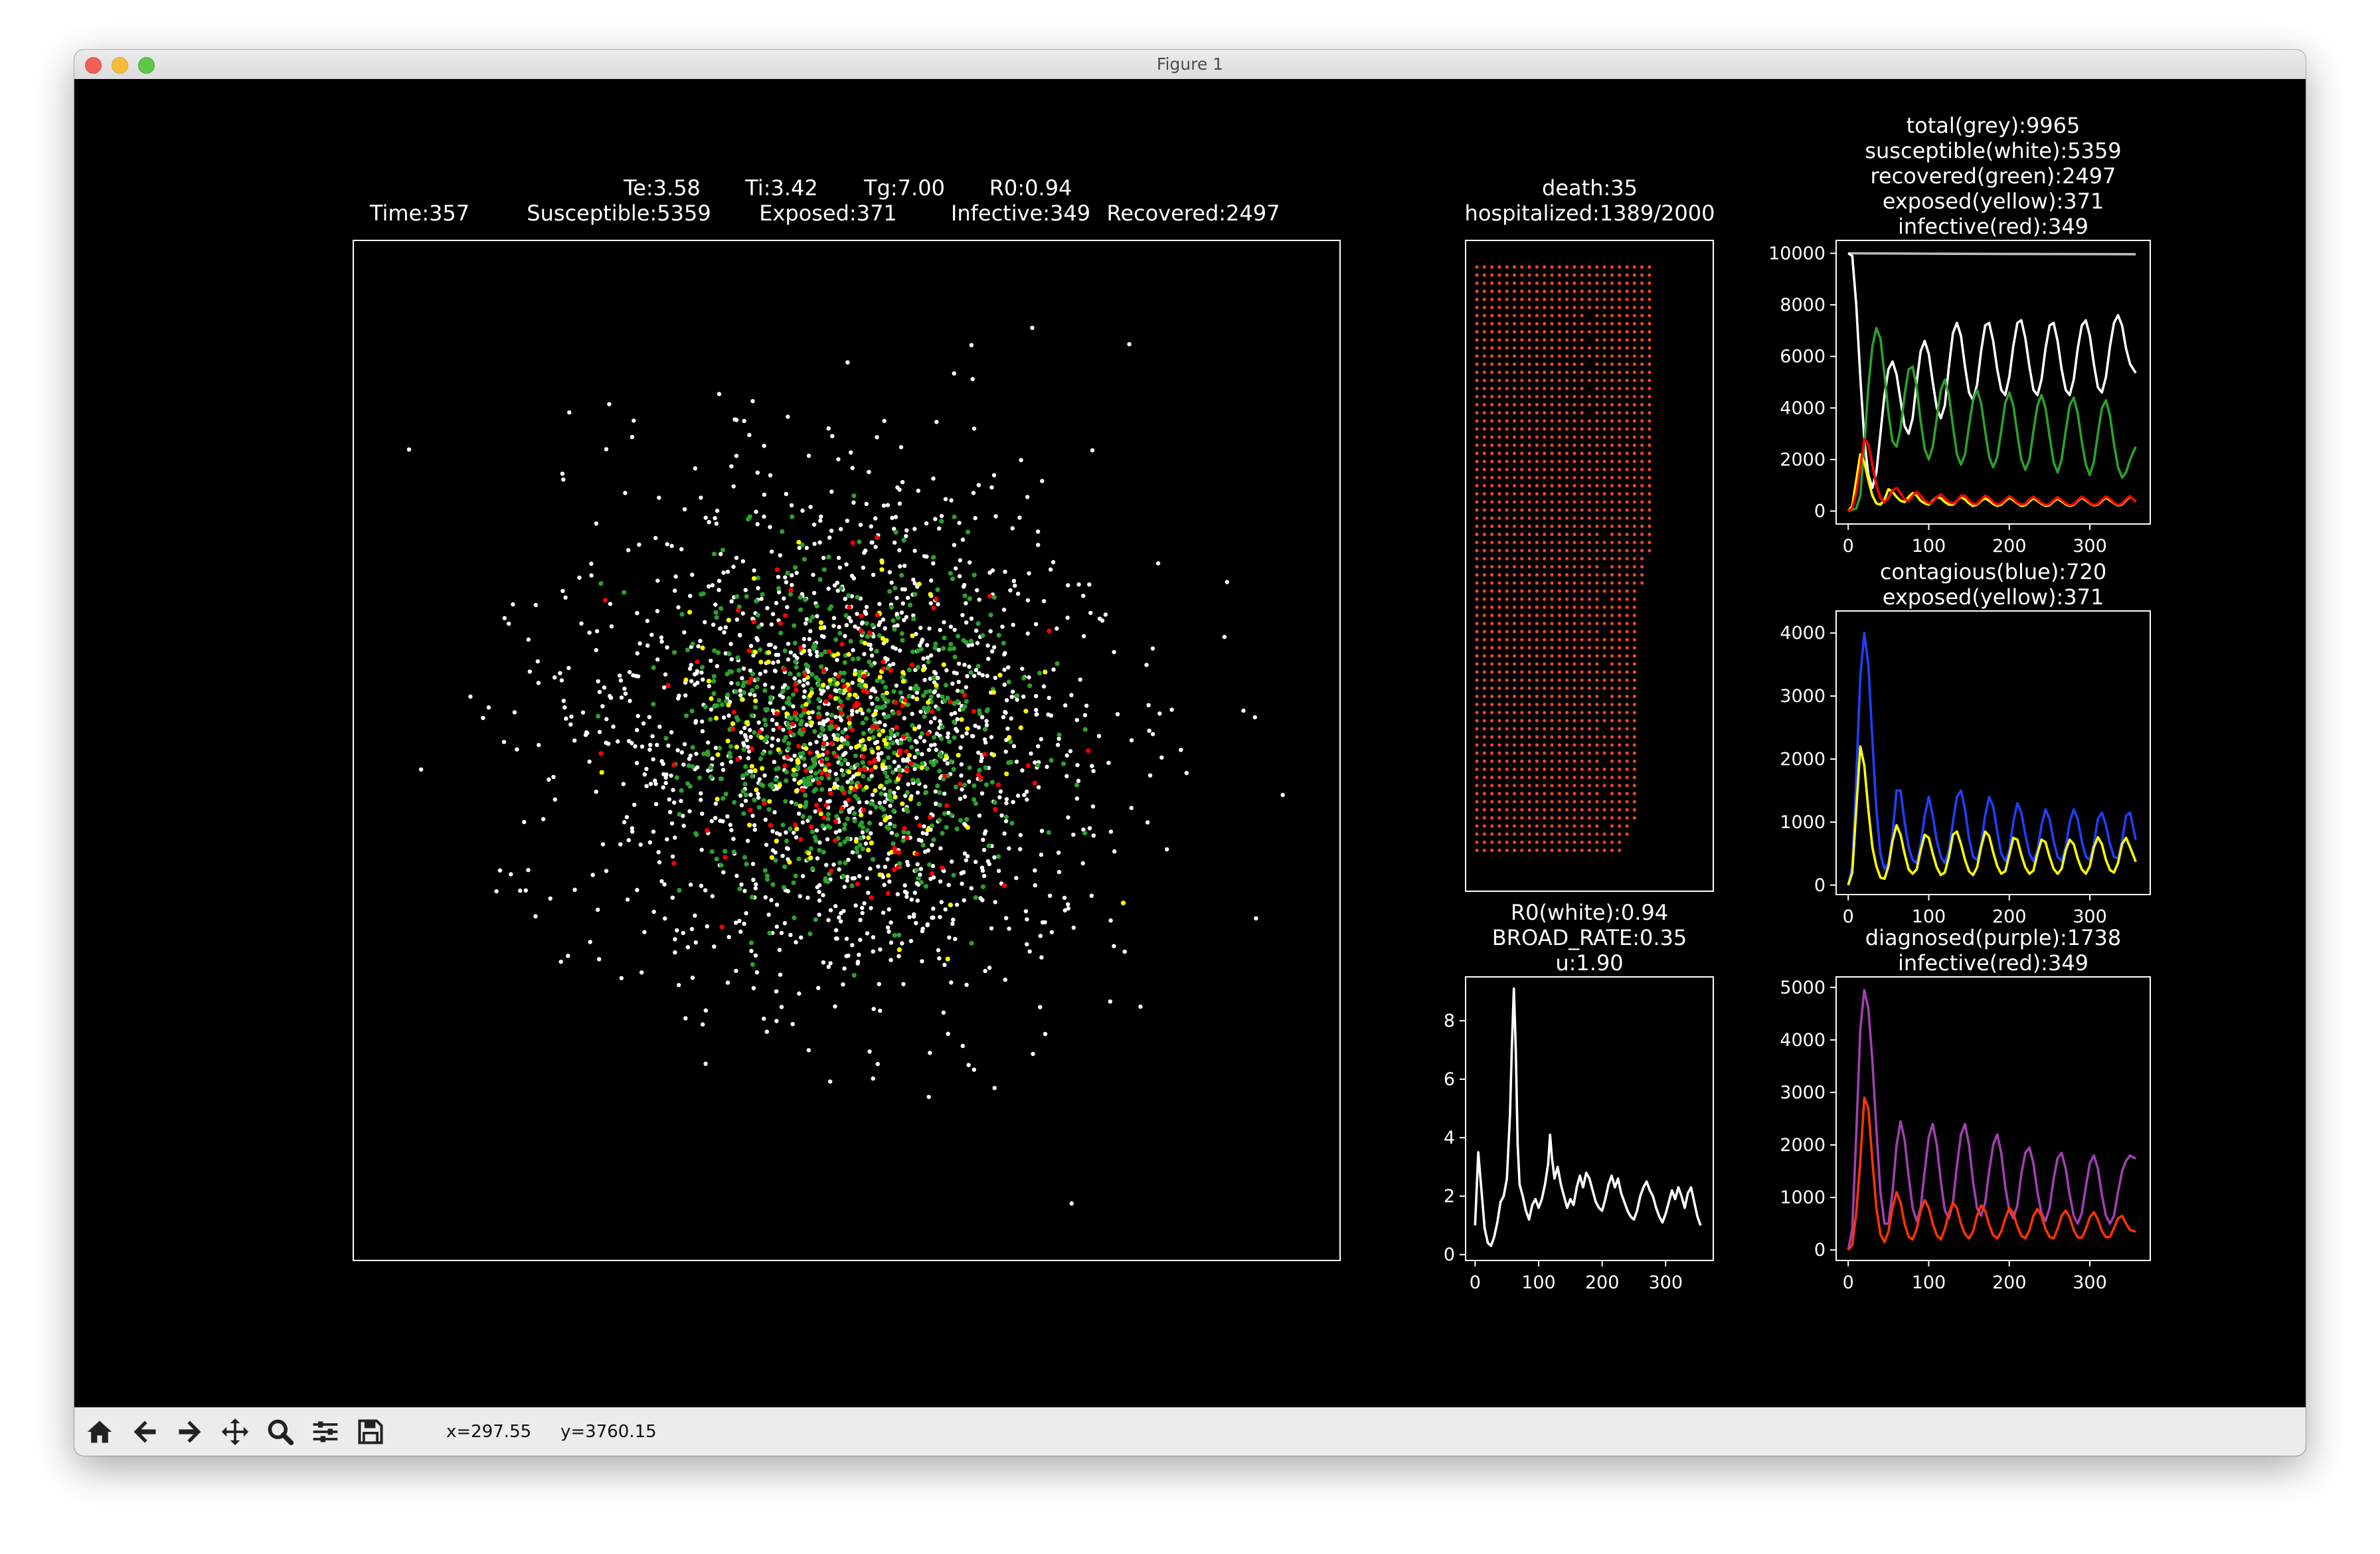  I want to click on back-button, so click(145, 1432).